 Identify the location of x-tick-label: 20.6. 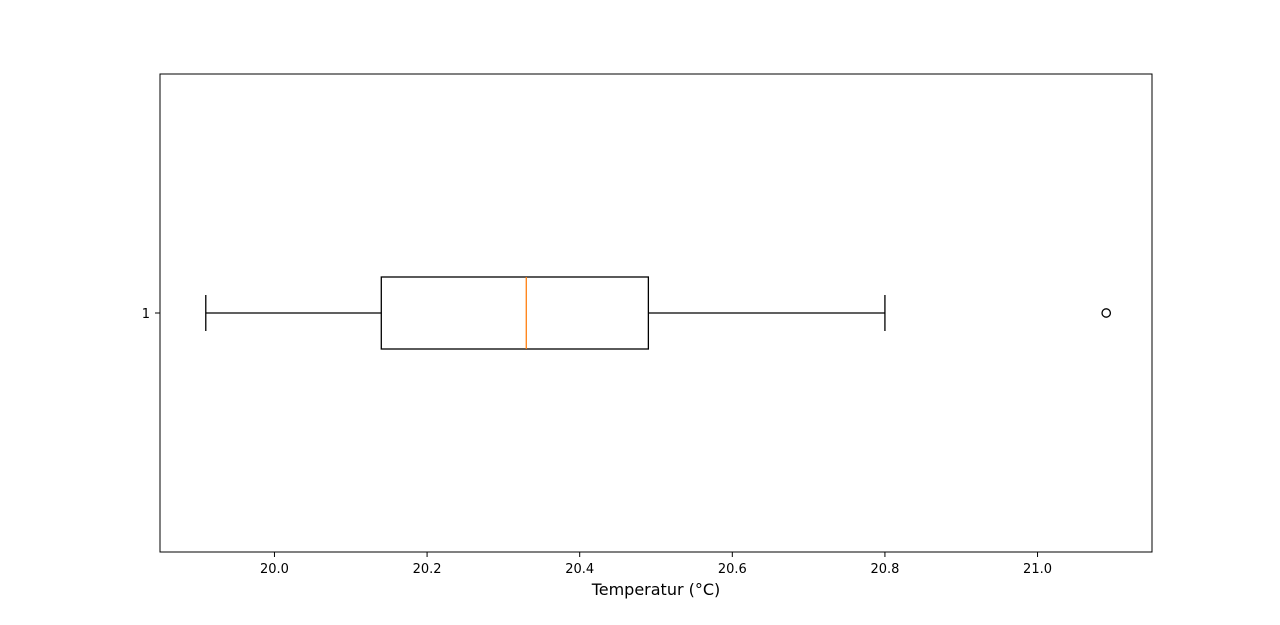
(732, 569).